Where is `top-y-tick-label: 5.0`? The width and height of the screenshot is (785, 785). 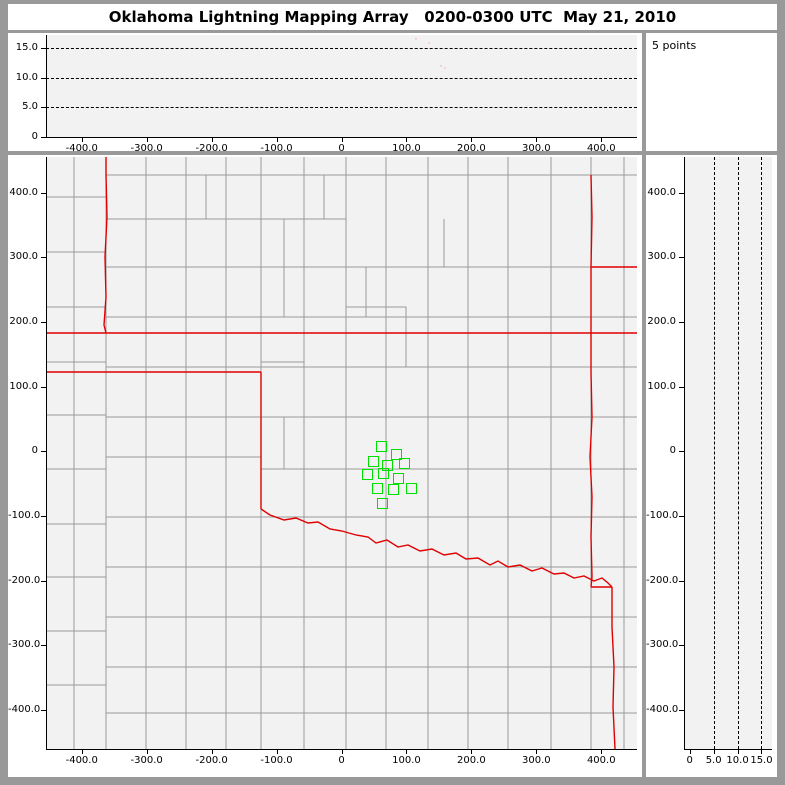
top-y-tick-label: 5.0 is located at coordinates (30, 107).